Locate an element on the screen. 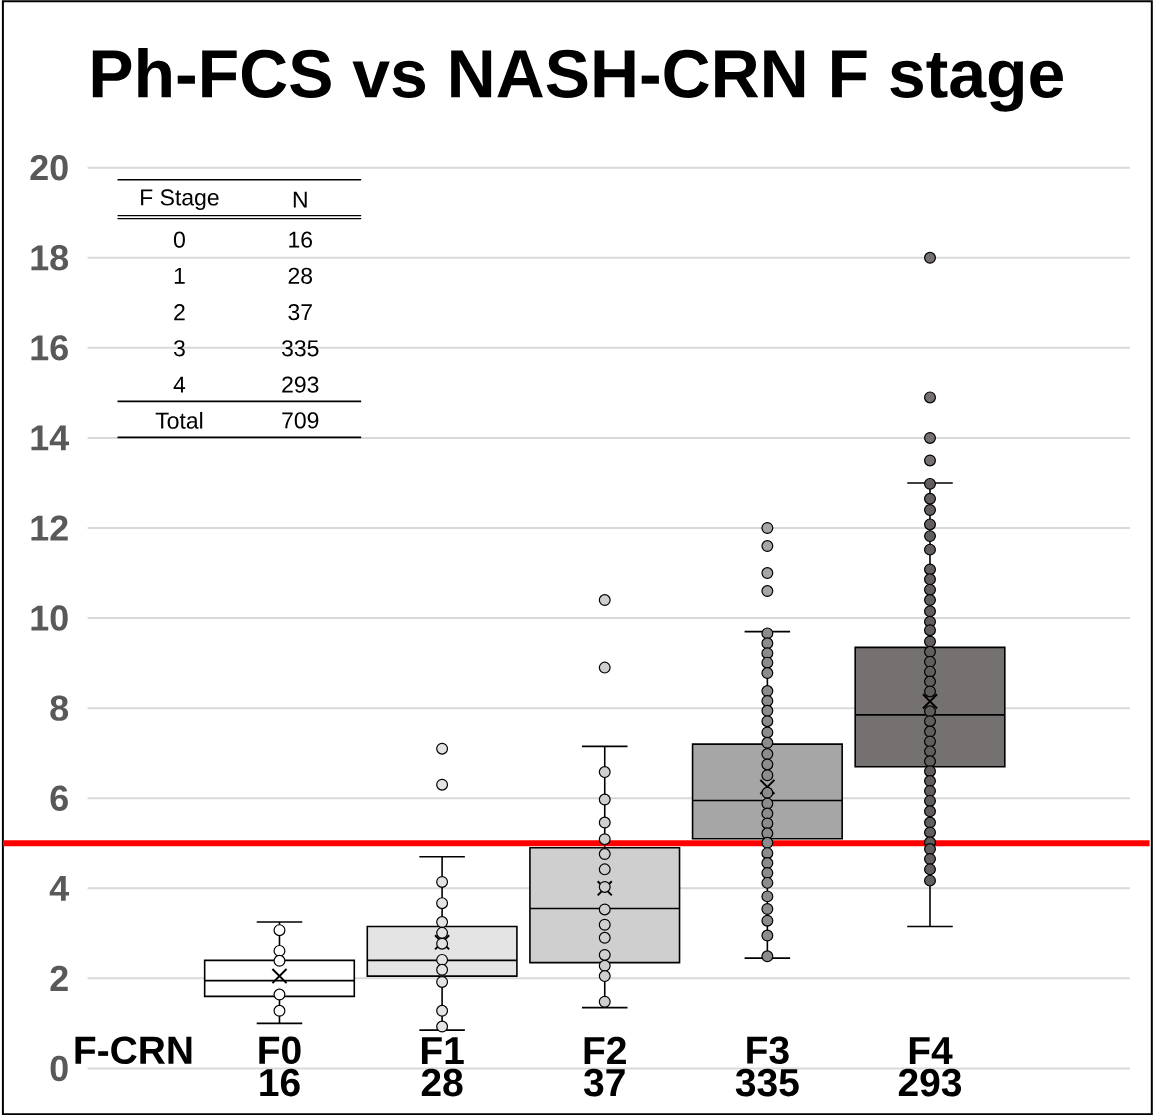 Image resolution: width=1153 pixels, height=1115 pixels. x-axis-title: F-CRN is located at coordinates (133, 1050).